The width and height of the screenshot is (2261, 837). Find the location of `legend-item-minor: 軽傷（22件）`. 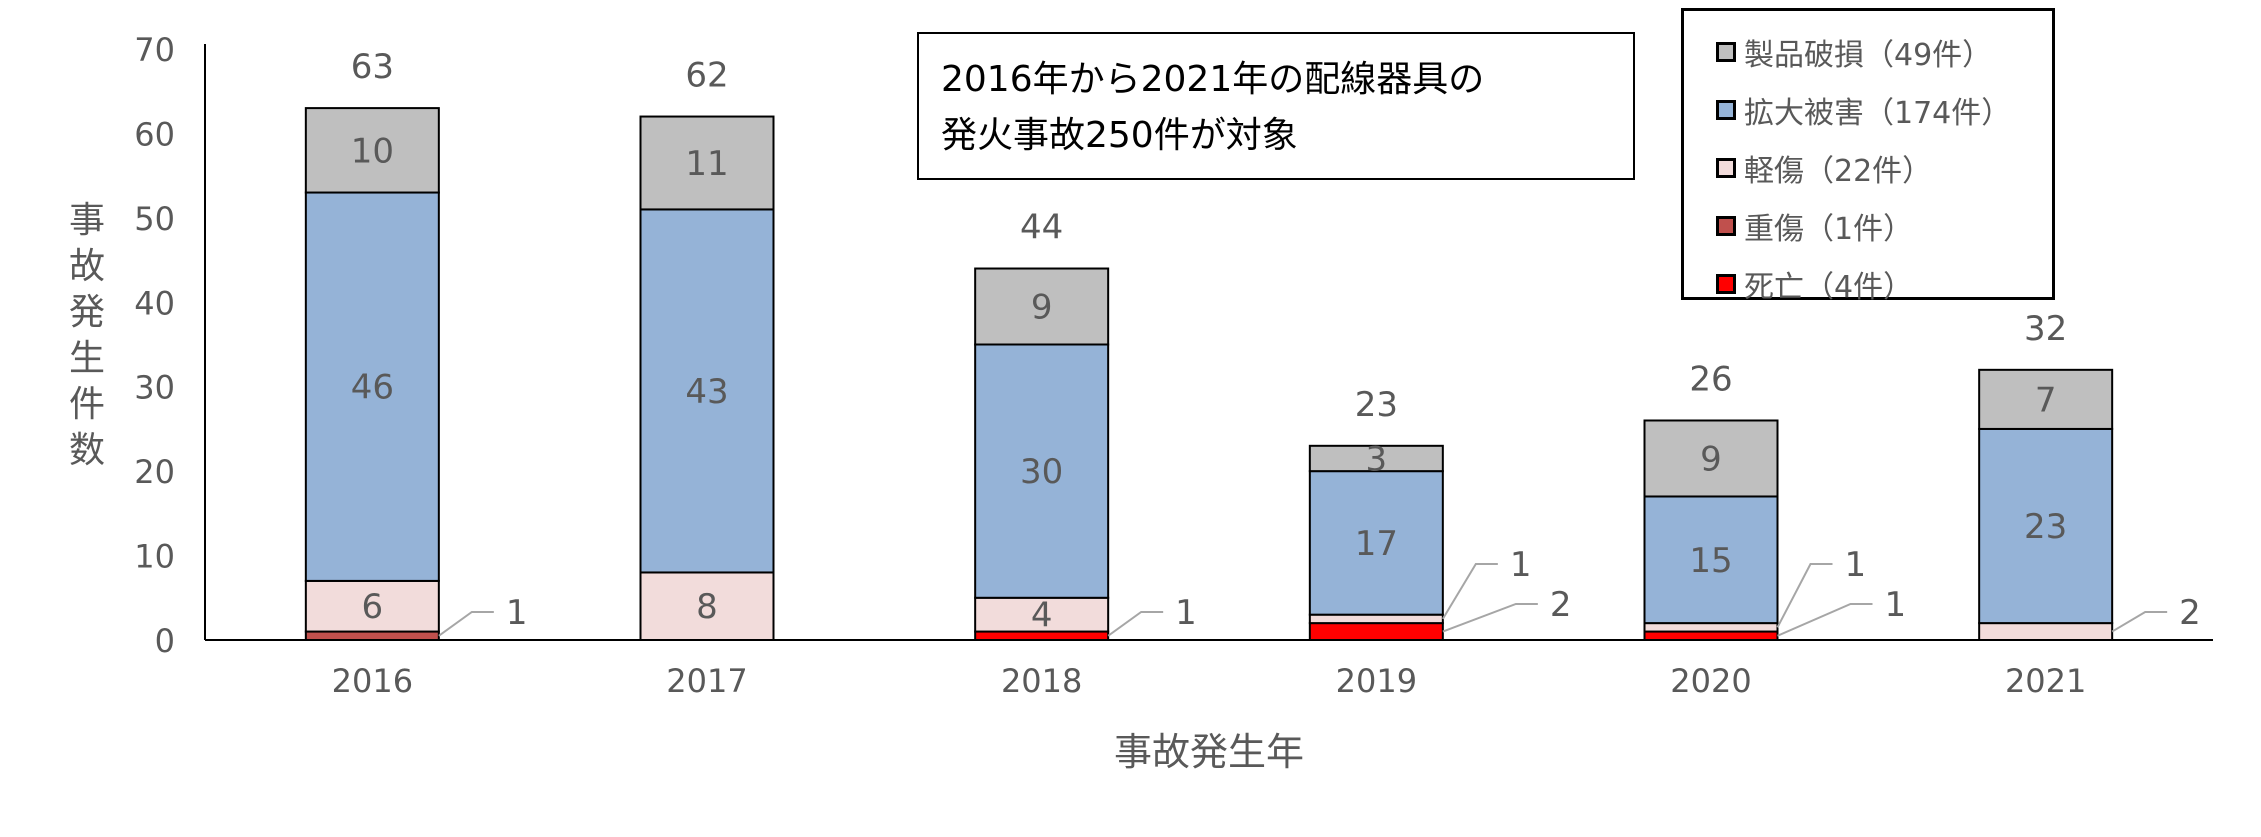

legend-item-minor: 軽傷（22件） is located at coordinates (1884, 168).